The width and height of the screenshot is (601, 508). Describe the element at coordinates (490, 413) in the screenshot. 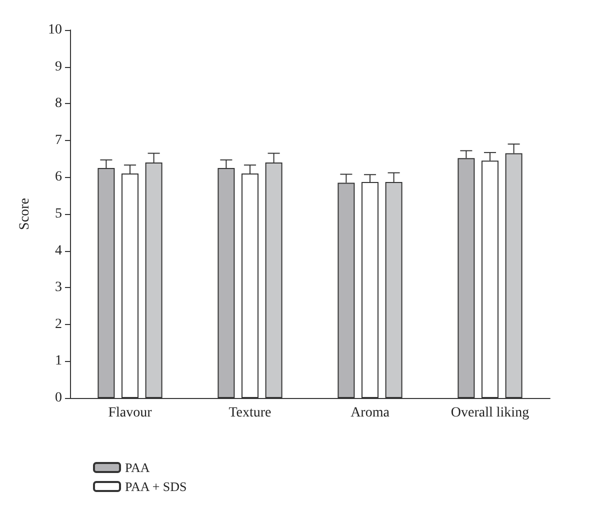

I see `x-tick-label: Overall liking` at that location.